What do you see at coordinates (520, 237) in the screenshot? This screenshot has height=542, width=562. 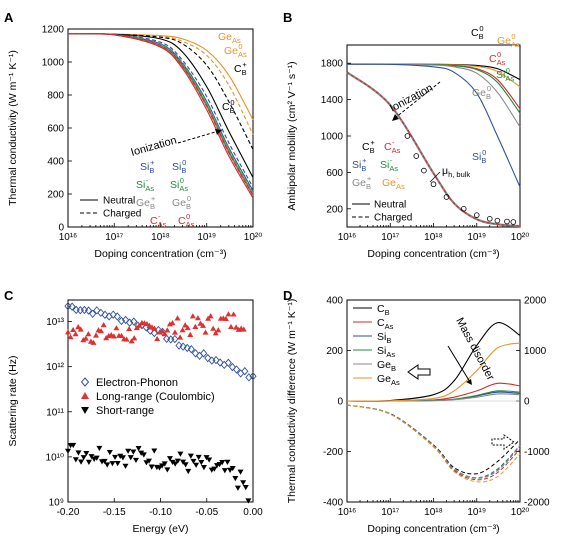 I see `x-tick-label: 10²⁰` at bounding box center [520, 237].